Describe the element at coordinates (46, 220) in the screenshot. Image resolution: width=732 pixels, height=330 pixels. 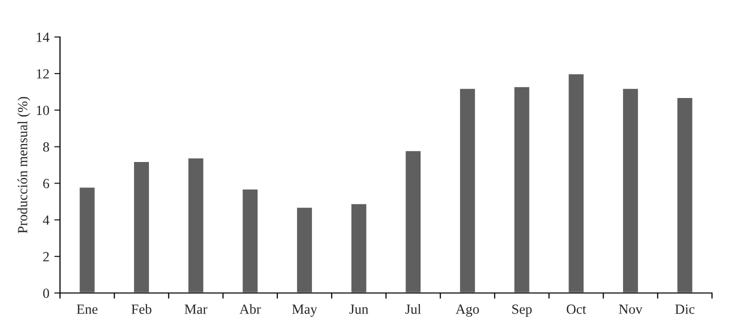
I see `y-tick-label: 4` at that location.